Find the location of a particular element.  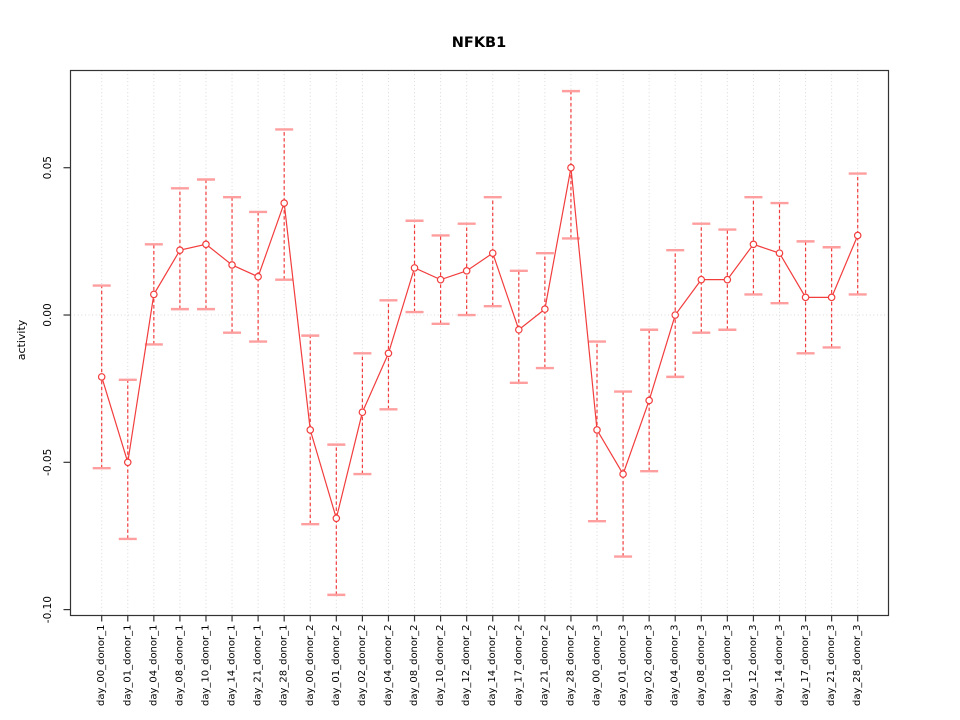

x-tick-label: day_17_donor_2 is located at coordinates (518, 666).